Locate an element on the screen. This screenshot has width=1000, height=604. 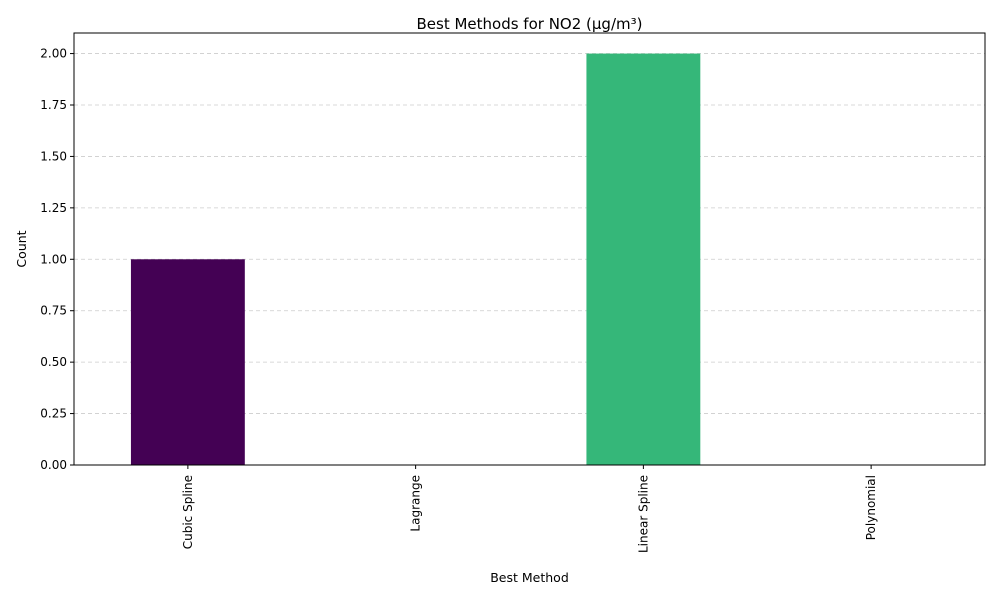
y-tick-label: 2.00 is located at coordinates (53, 54).